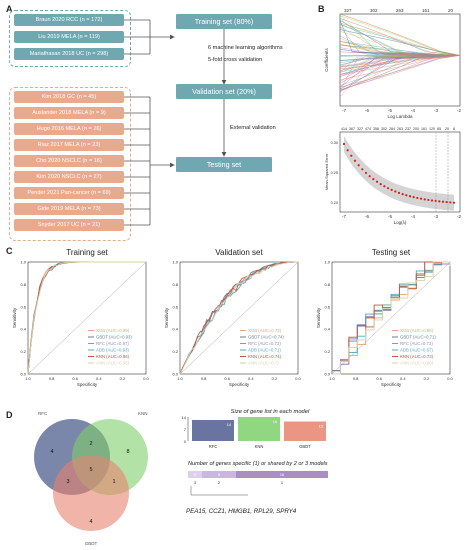  What do you see at coordinates (69, 225) in the screenshot?
I see `cohort-snyder: Snyder 2017 UC (n = 21)` at bounding box center [69, 225].